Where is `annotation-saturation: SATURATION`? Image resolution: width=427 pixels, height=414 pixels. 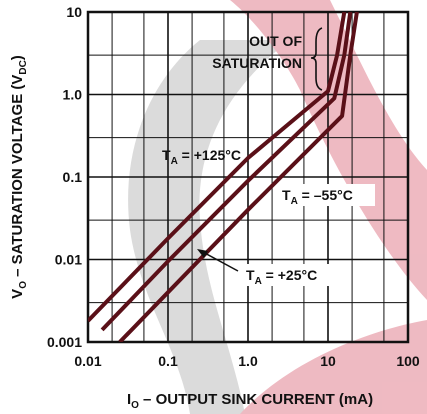
annotation-saturation: SATURATION is located at coordinates (257, 63).